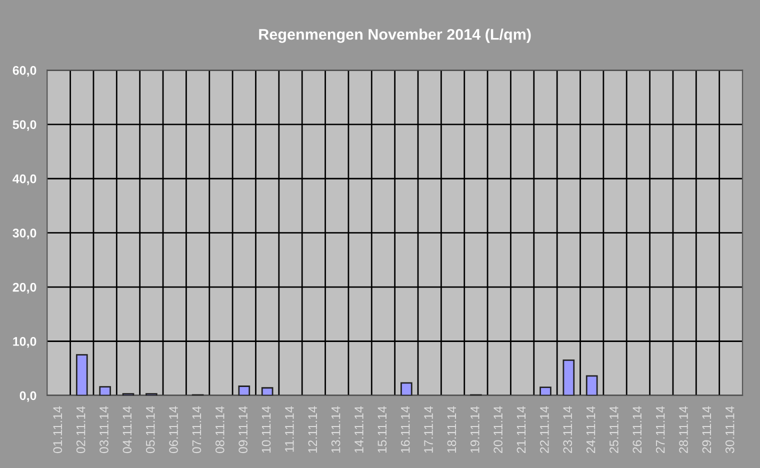 This screenshot has width=760, height=468. I want to click on x-tick-label: 29.11.14, so click(707, 429).